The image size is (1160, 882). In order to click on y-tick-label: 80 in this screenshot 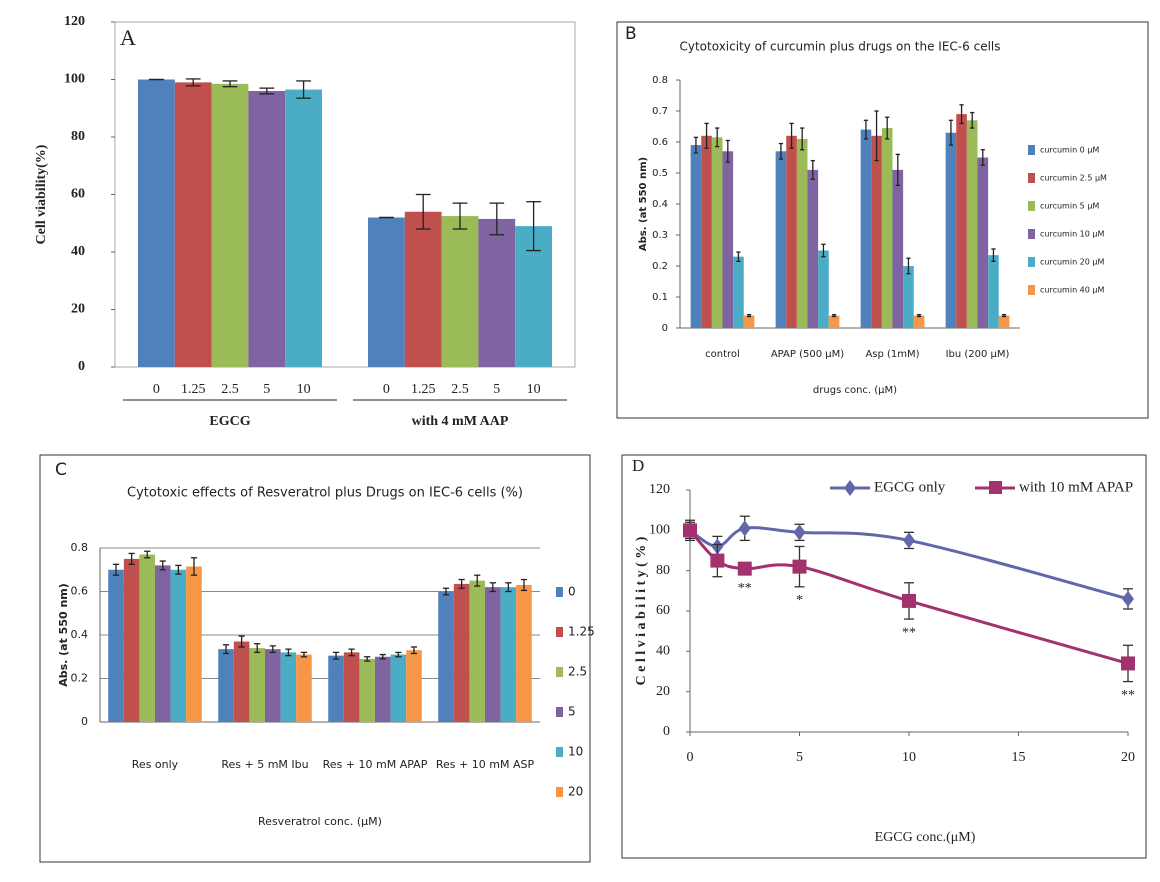, I will do `click(663, 570)`.